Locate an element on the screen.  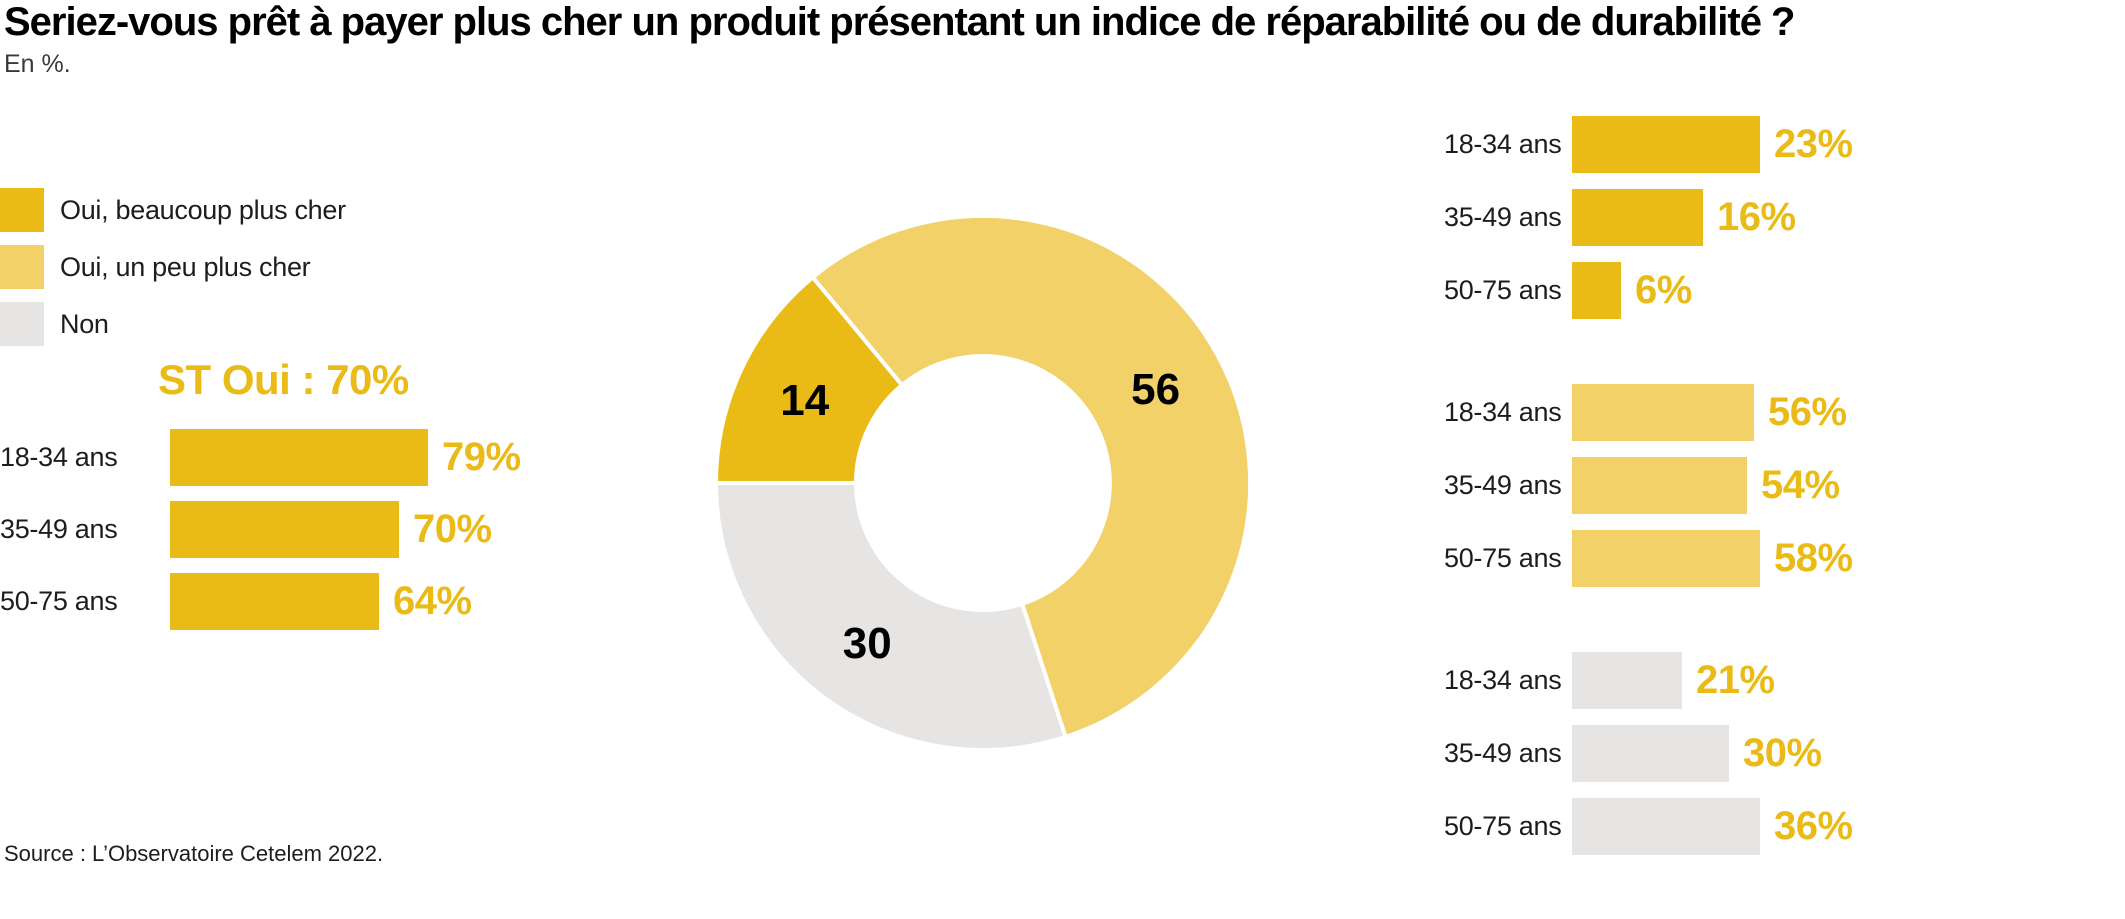
value-label: 30% is located at coordinates (1782, 753).